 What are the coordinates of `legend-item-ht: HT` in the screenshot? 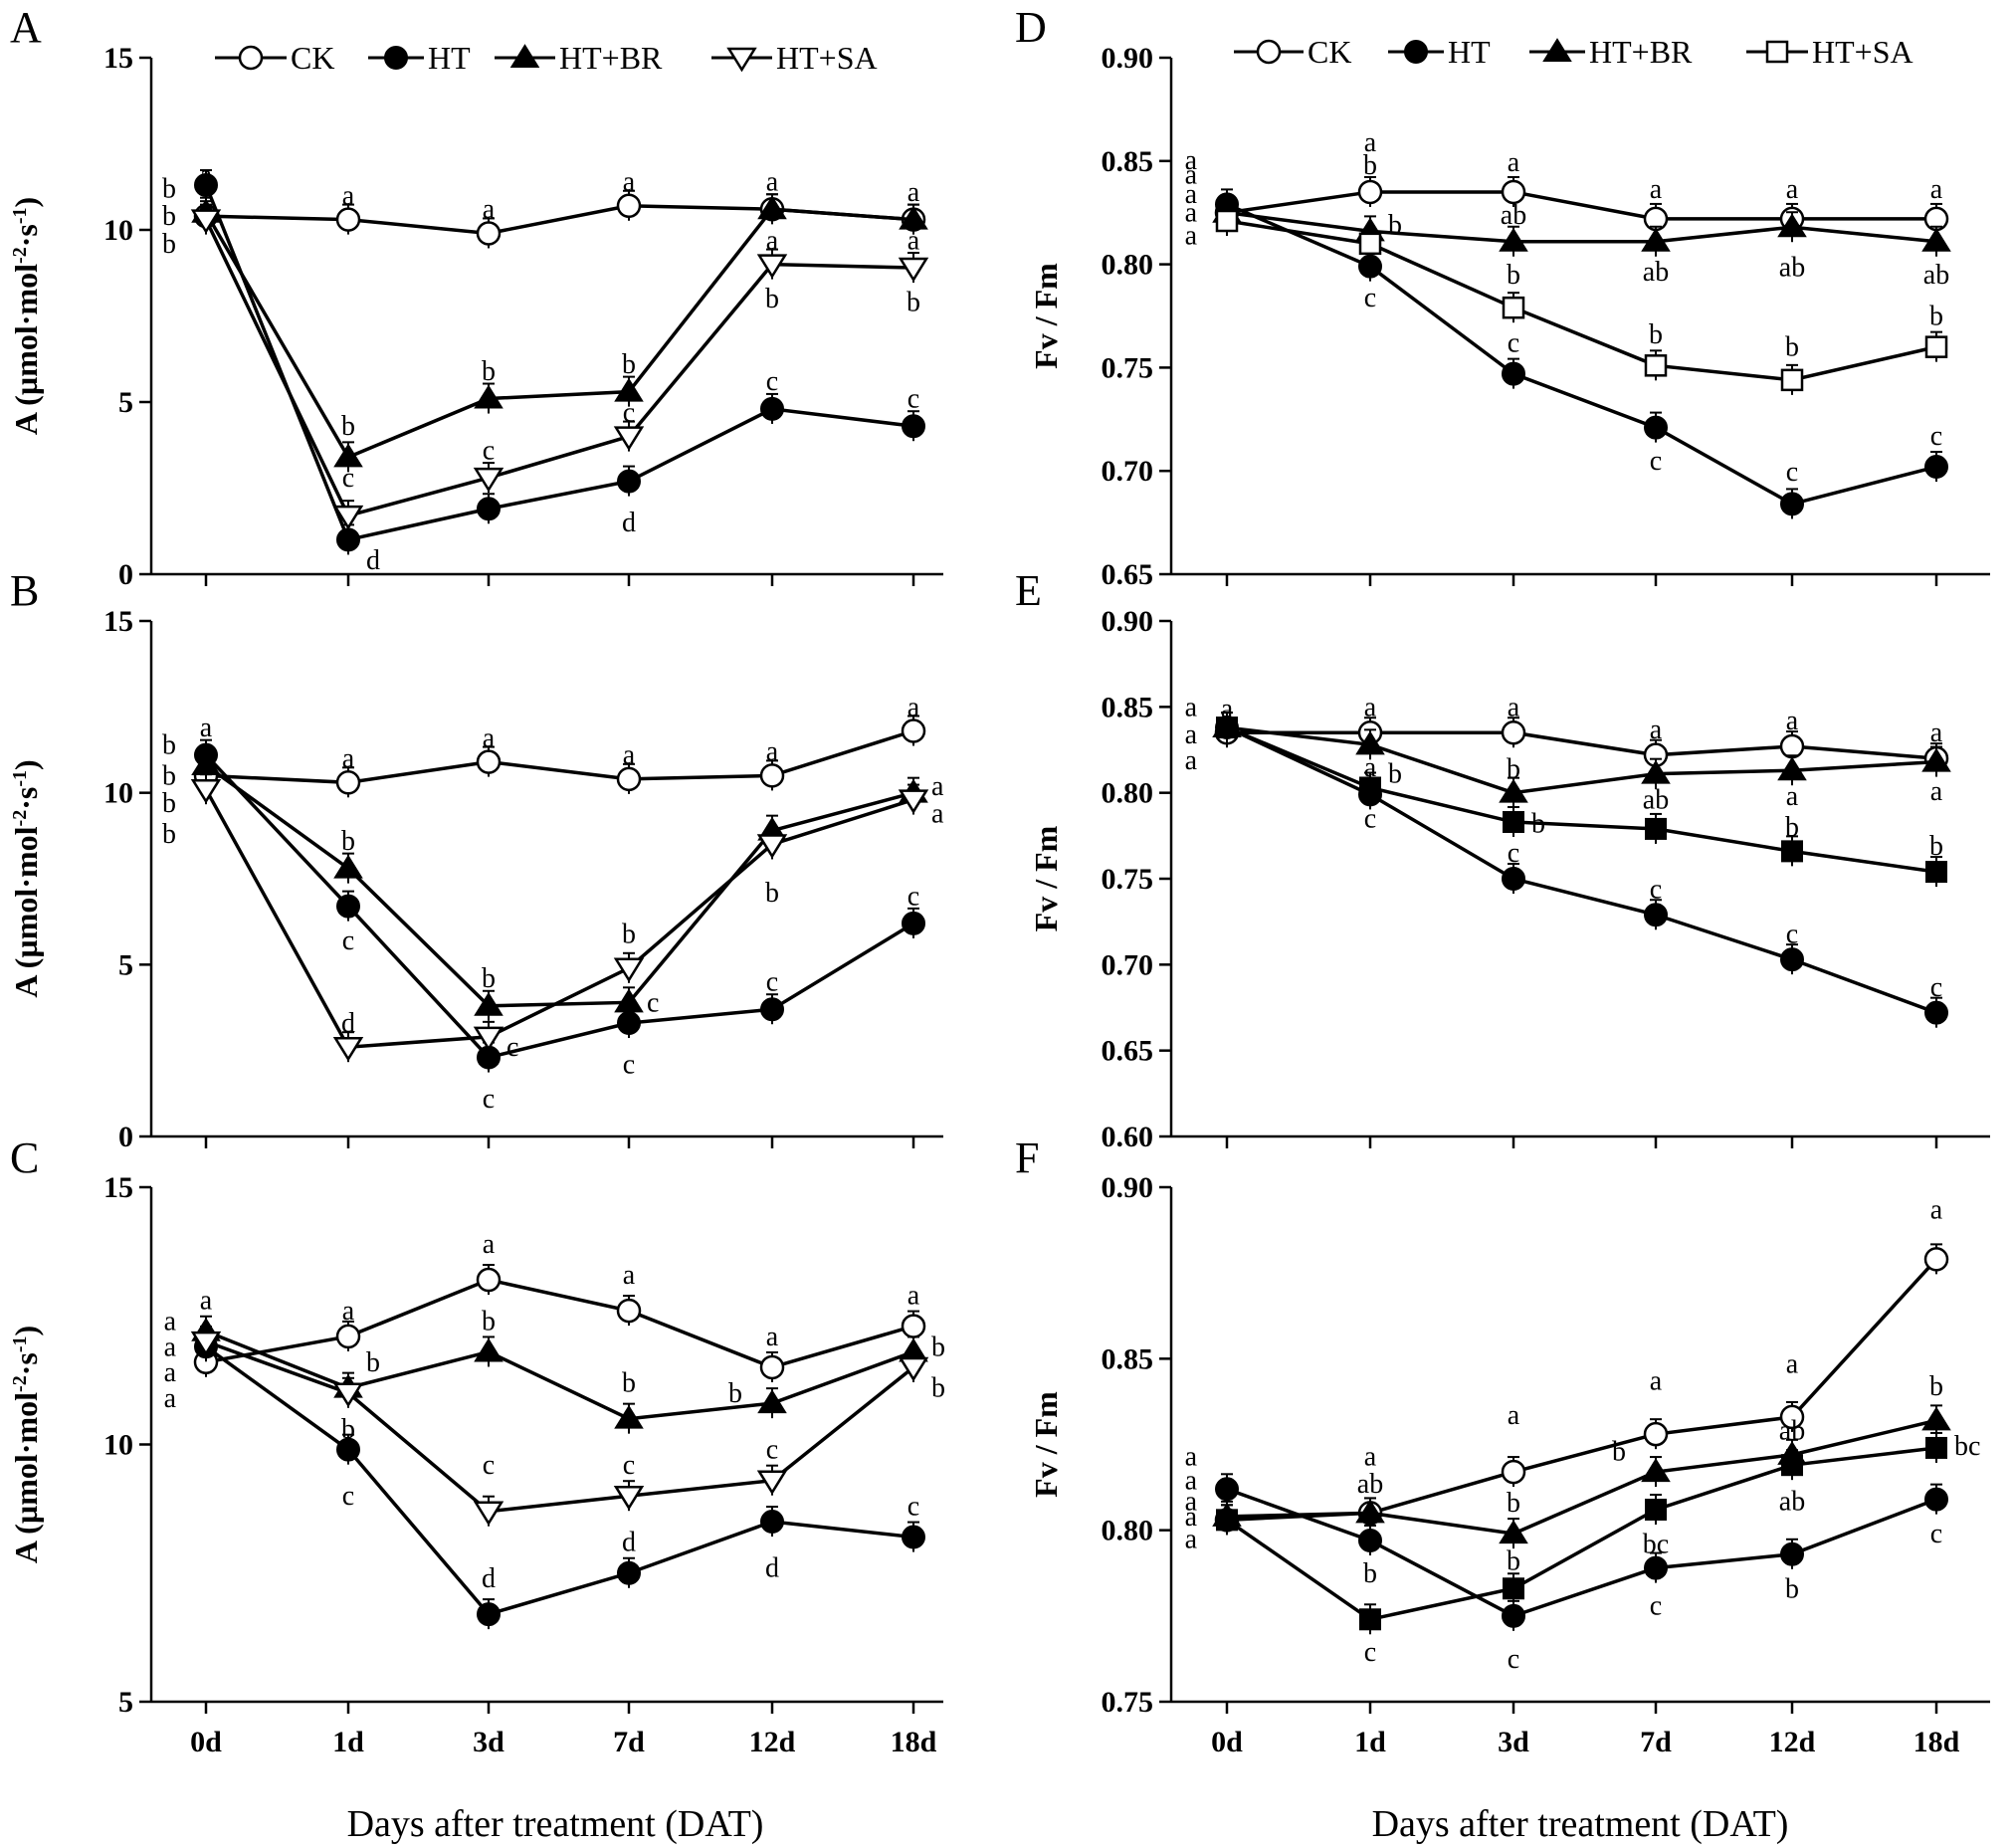 It's located at (420, 58).